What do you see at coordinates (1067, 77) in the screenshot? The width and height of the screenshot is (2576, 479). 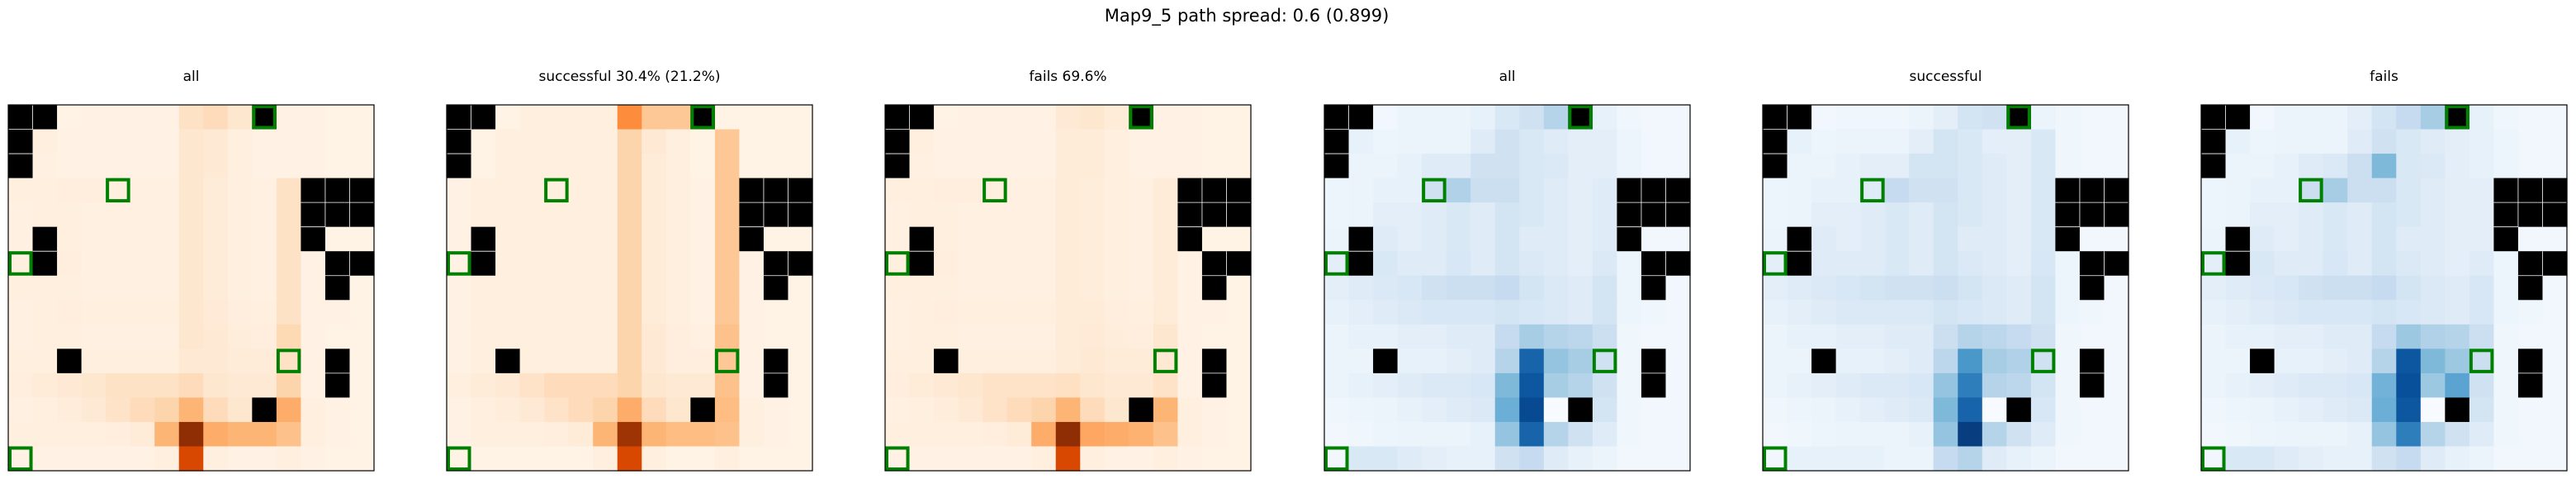 I see `panel-title-3: fails 69.6%` at bounding box center [1067, 77].